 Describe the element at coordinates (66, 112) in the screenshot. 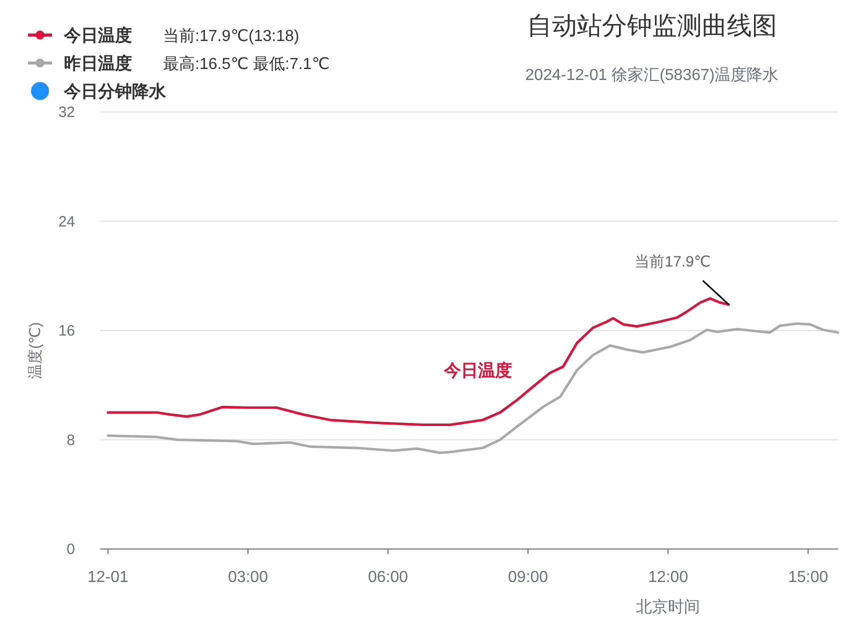

I see `y-tick-label: 32` at that location.